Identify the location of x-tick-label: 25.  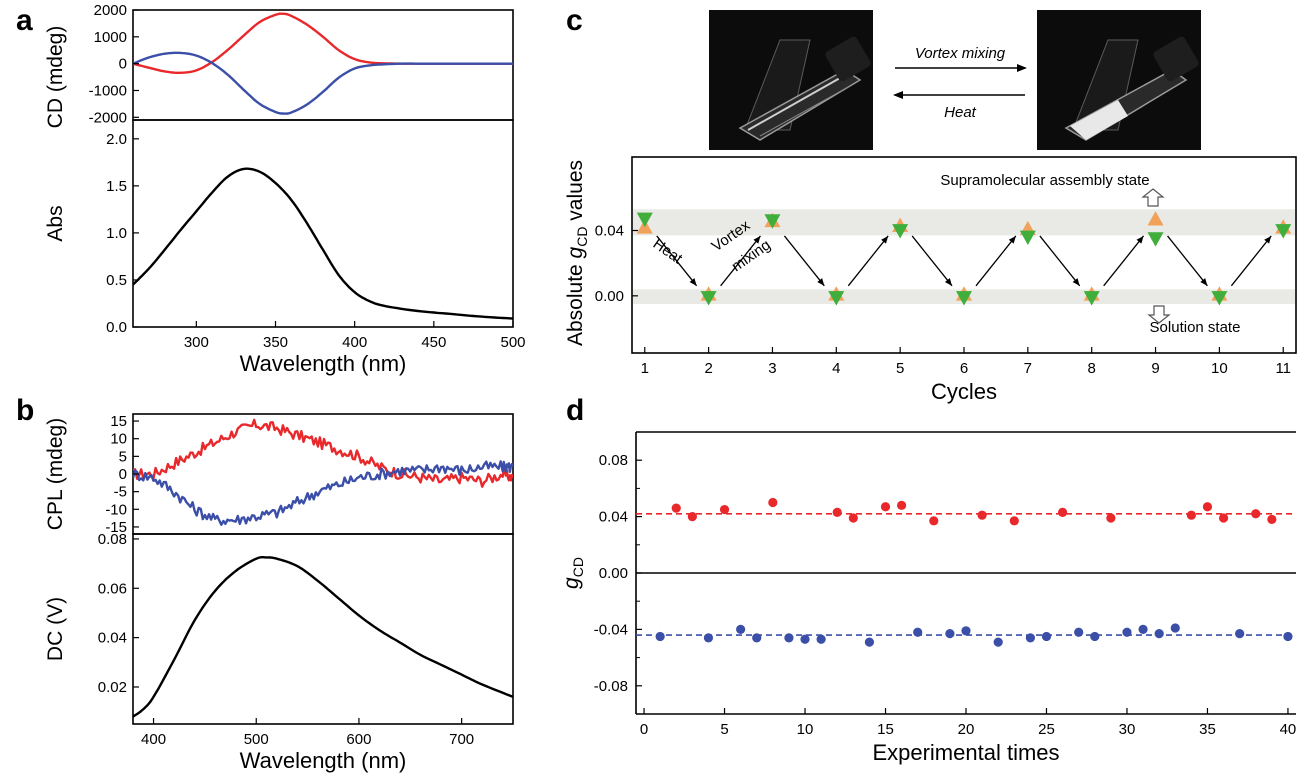
(1046, 729).